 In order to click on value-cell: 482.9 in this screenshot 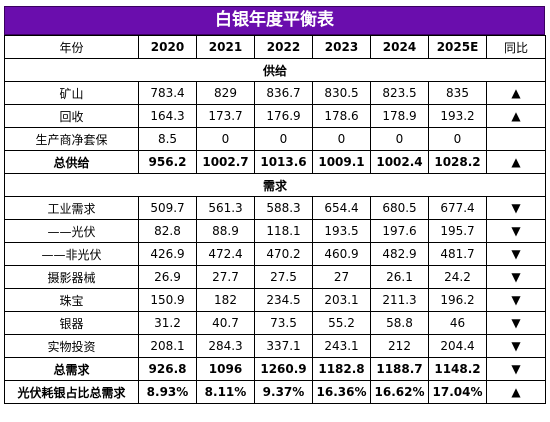, I will do `click(399, 254)`.